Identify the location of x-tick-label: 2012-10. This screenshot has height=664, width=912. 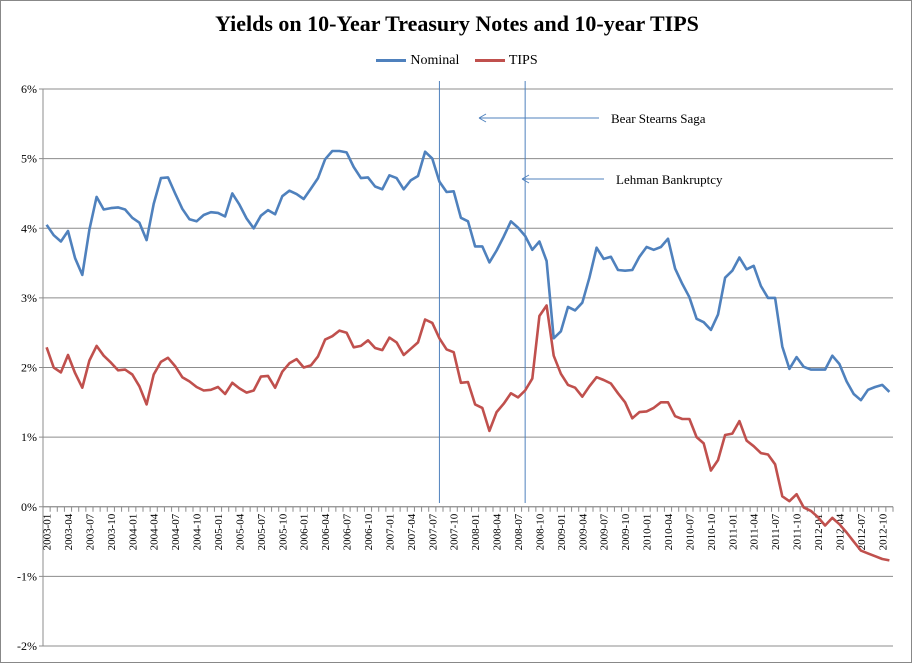
(883, 531).